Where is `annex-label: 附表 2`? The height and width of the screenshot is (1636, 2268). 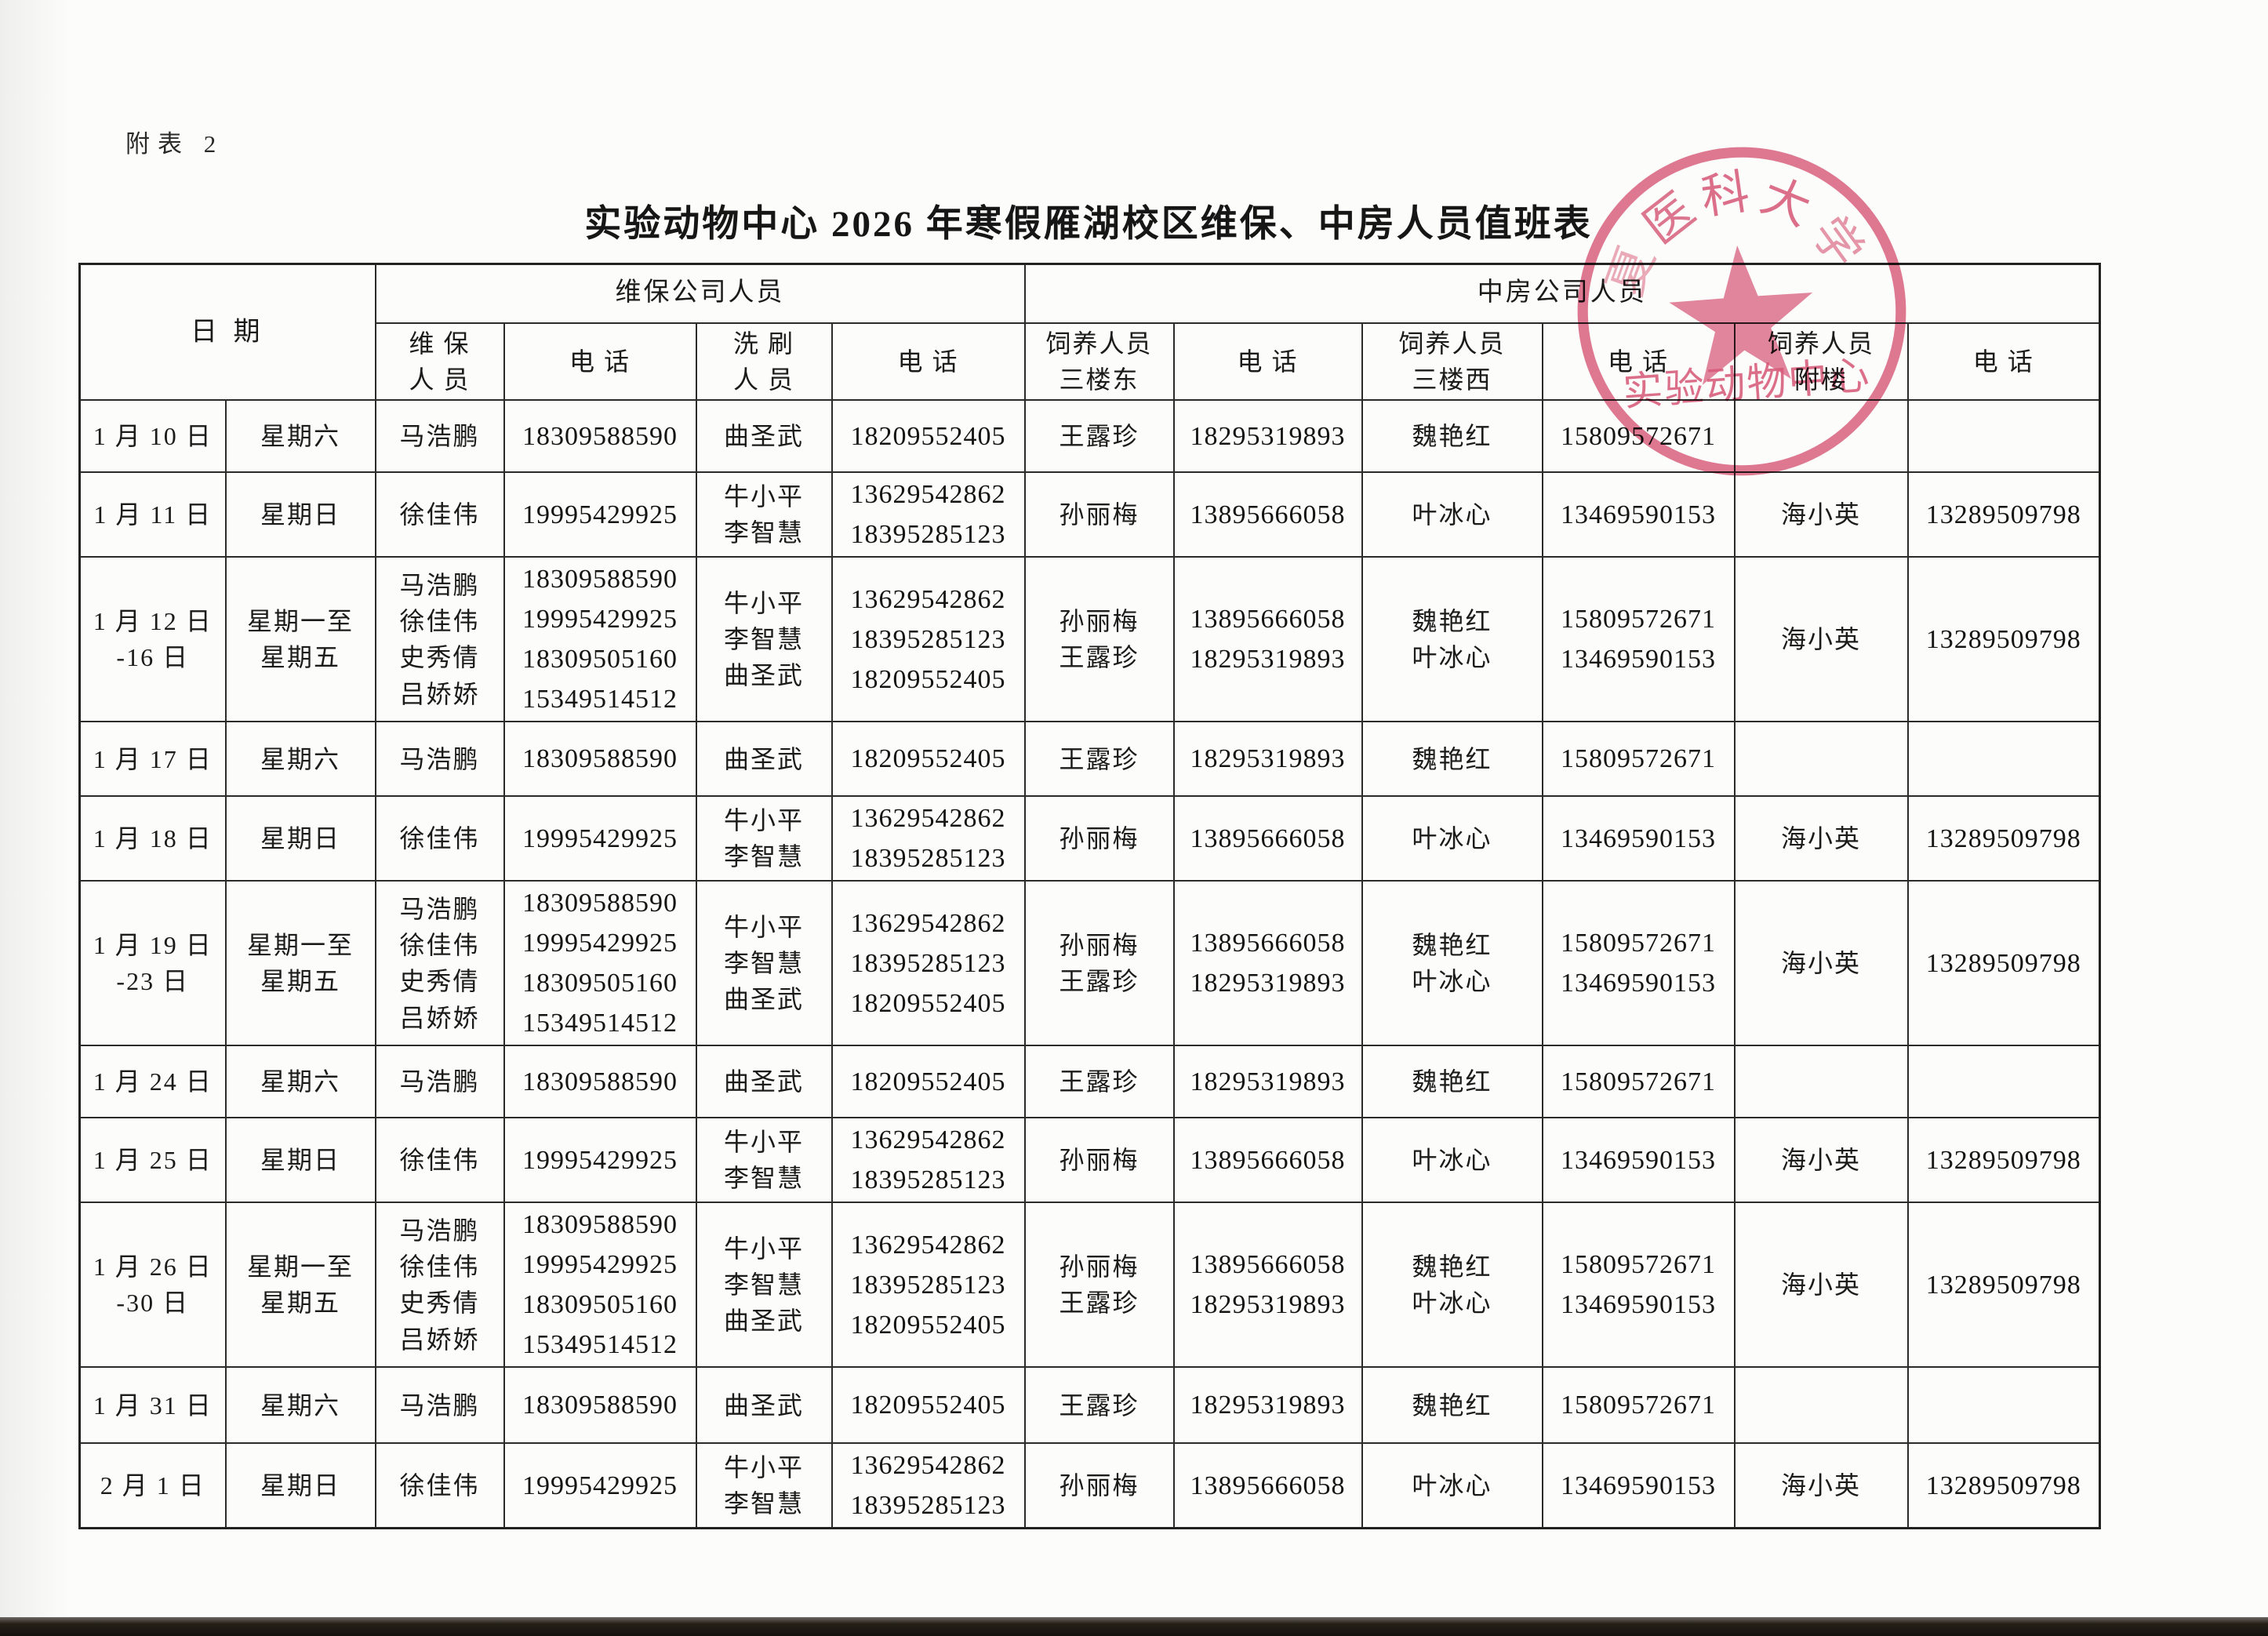
annex-label: 附表 2 is located at coordinates (174, 144).